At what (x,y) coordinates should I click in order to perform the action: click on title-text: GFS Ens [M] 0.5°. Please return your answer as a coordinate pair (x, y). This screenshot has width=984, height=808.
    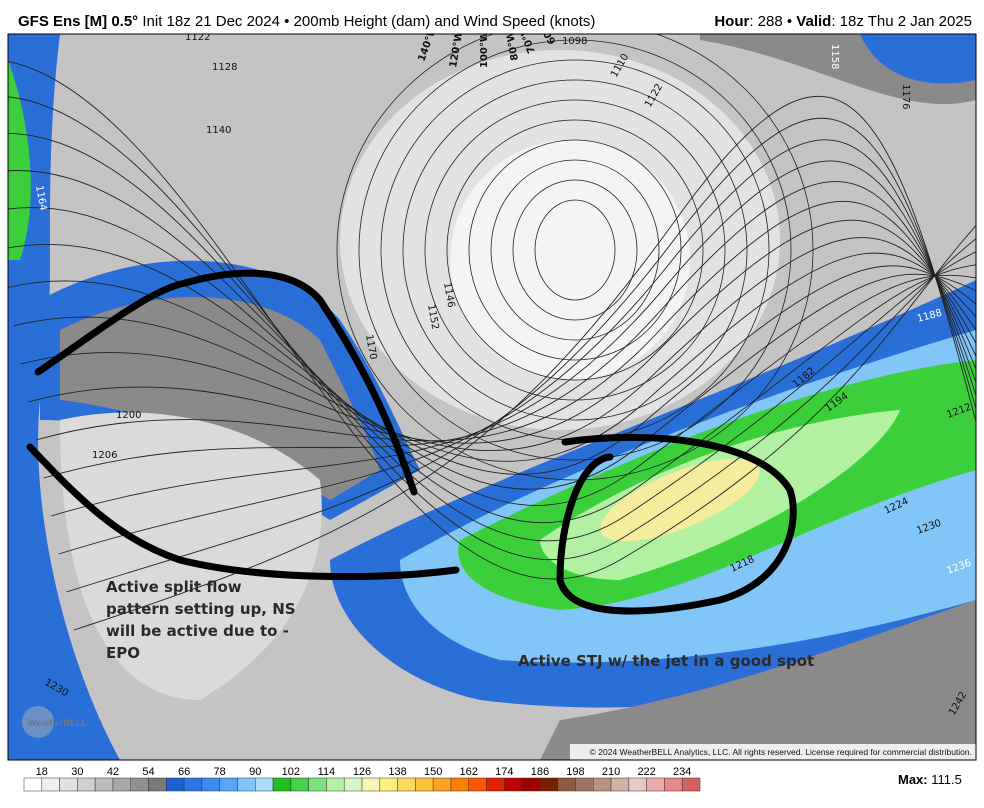
    Looking at the image, I should click on (78, 21).